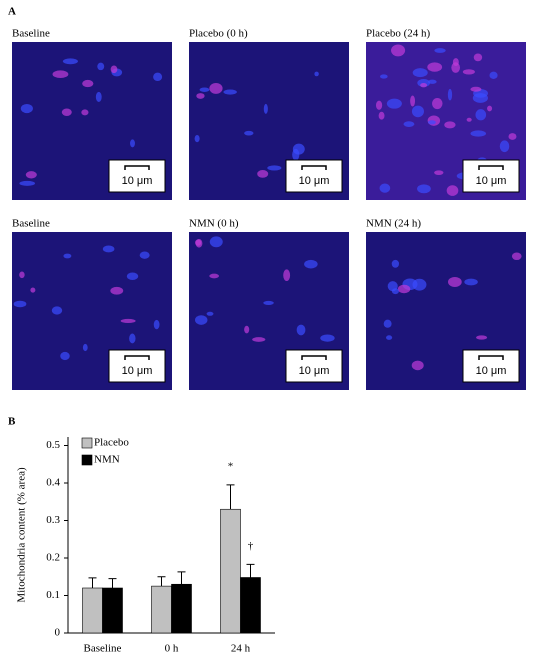 The height and width of the screenshot is (664, 535). What do you see at coordinates (137, 167) in the screenshot?
I see `scale-bar` at bounding box center [137, 167].